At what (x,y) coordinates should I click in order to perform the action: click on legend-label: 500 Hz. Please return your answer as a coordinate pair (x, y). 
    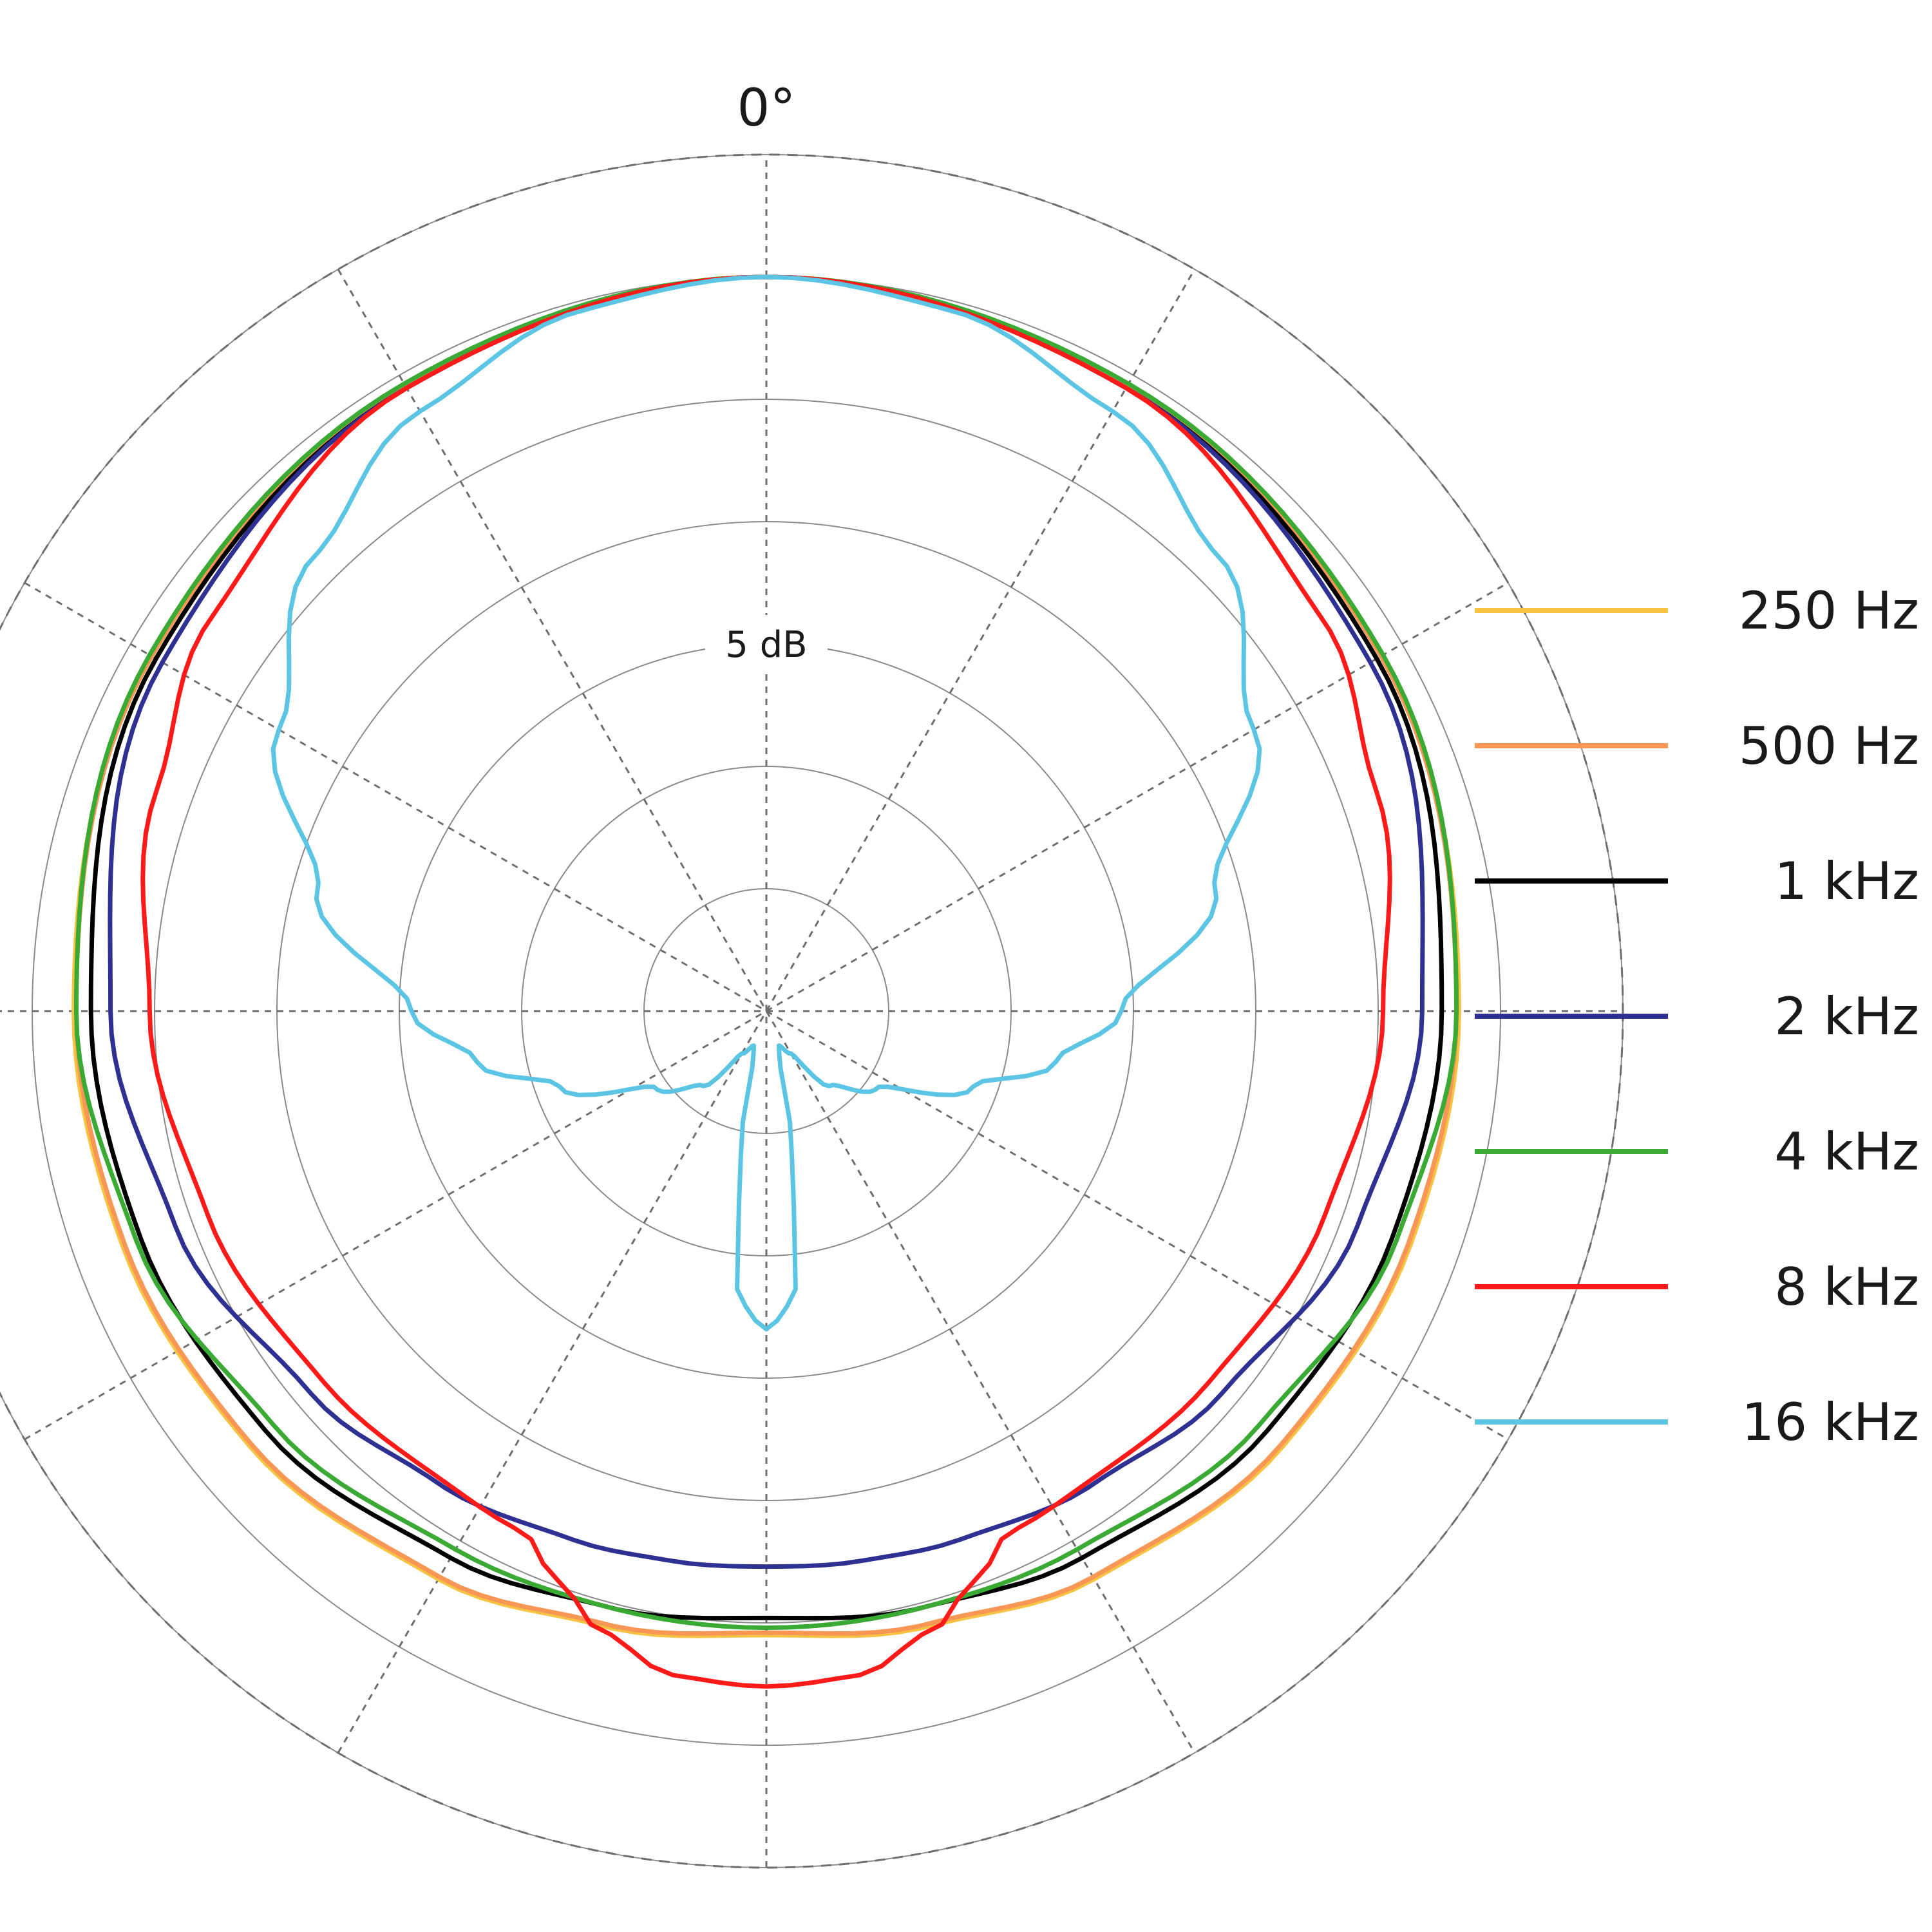
    Looking at the image, I should click on (1829, 746).